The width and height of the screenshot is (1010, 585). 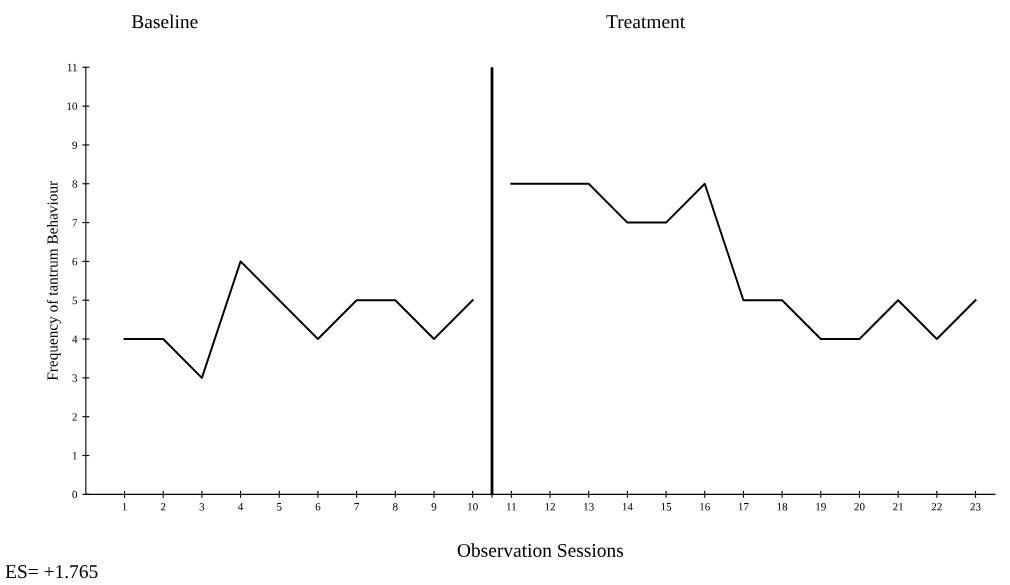 I want to click on x-tick-label: 4, so click(x=241, y=507).